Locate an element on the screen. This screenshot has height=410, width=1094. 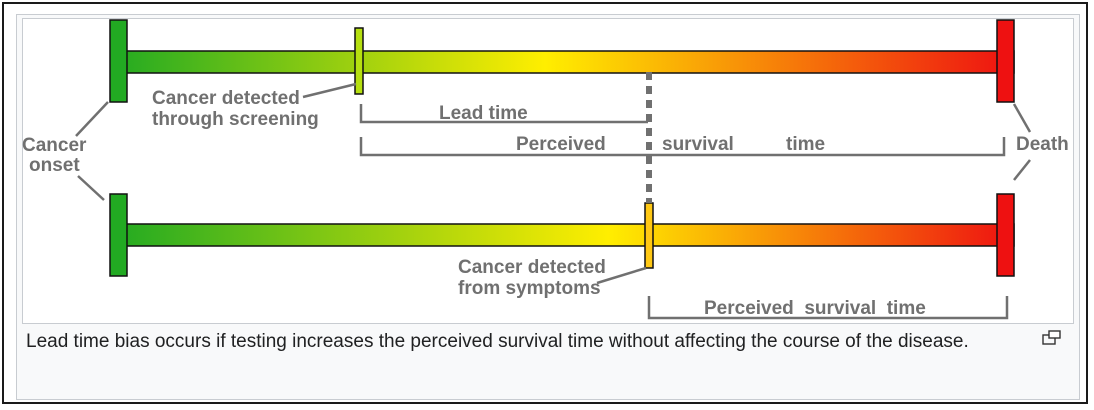
perceived-bottom-label: Perceived survival time is located at coordinates (815, 308).